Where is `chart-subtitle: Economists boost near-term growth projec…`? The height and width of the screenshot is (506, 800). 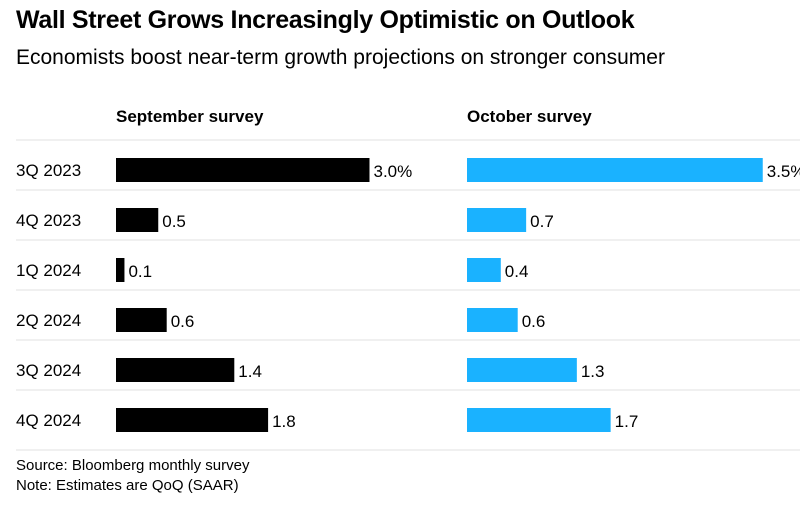
chart-subtitle: Economists boost near-term growth projec… is located at coordinates (340, 57).